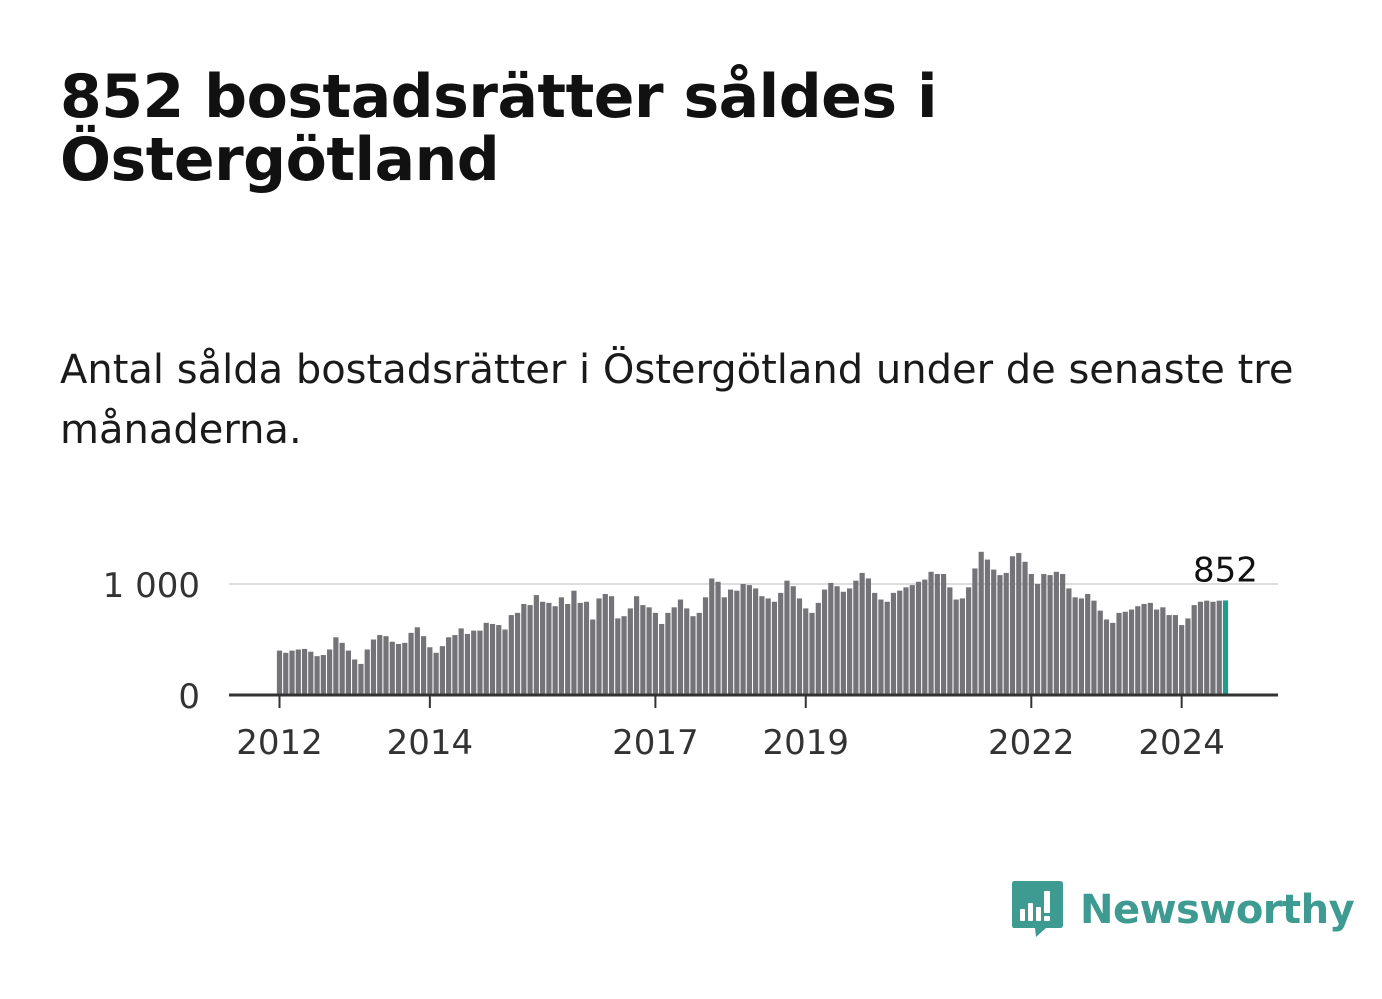  I want to click on x-tick-label: 2012, so click(279, 743).